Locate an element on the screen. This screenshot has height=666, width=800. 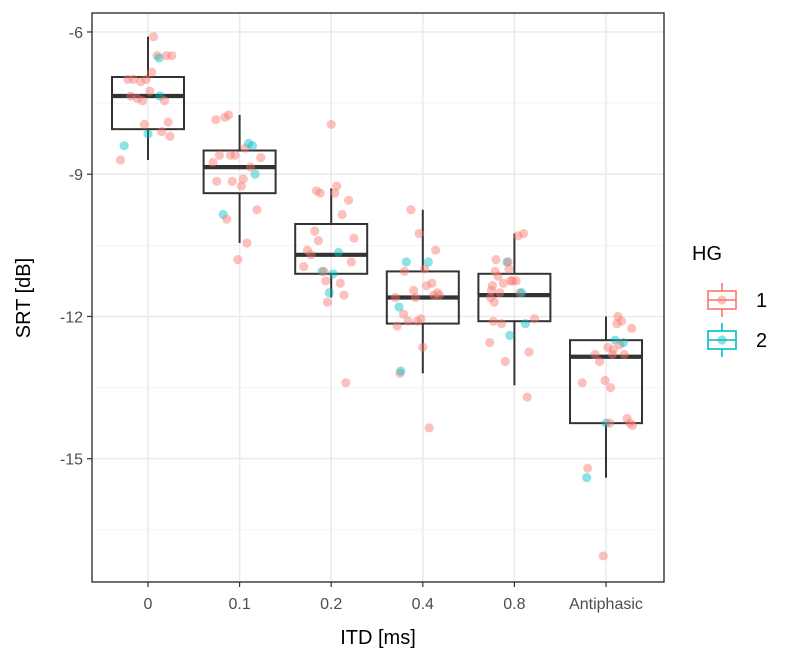
legend: HG 1 2 is located at coordinates (729, 300).